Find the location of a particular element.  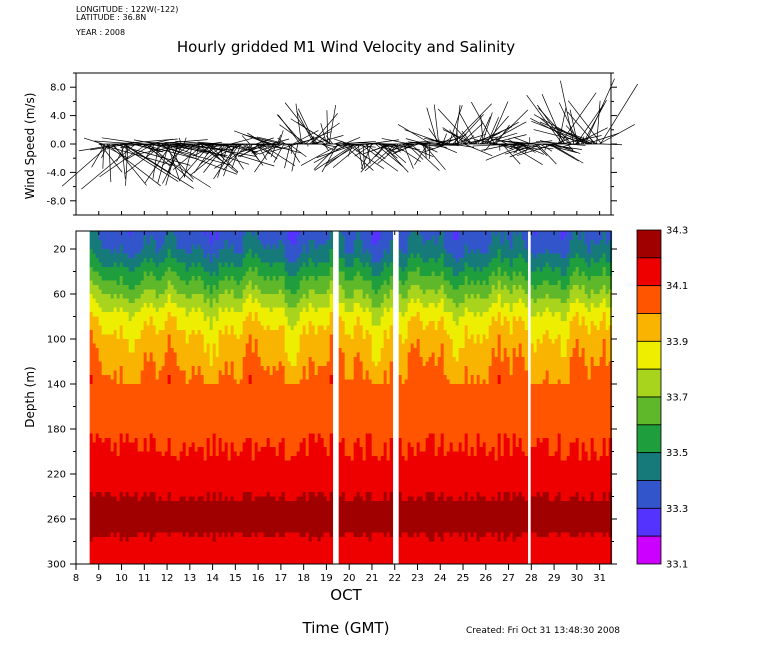

salinity-xtick-label: 28 is located at coordinates (531, 578).